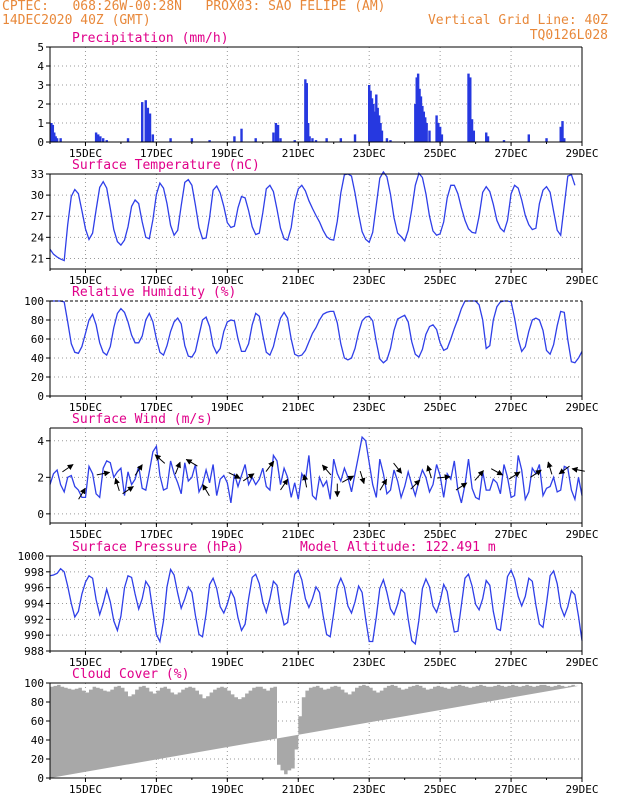 The width and height of the screenshot is (618, 800). Describe the element at coordinates (40, 396) in the screenshot. I see `rh-ytick-label: 0` at that location.